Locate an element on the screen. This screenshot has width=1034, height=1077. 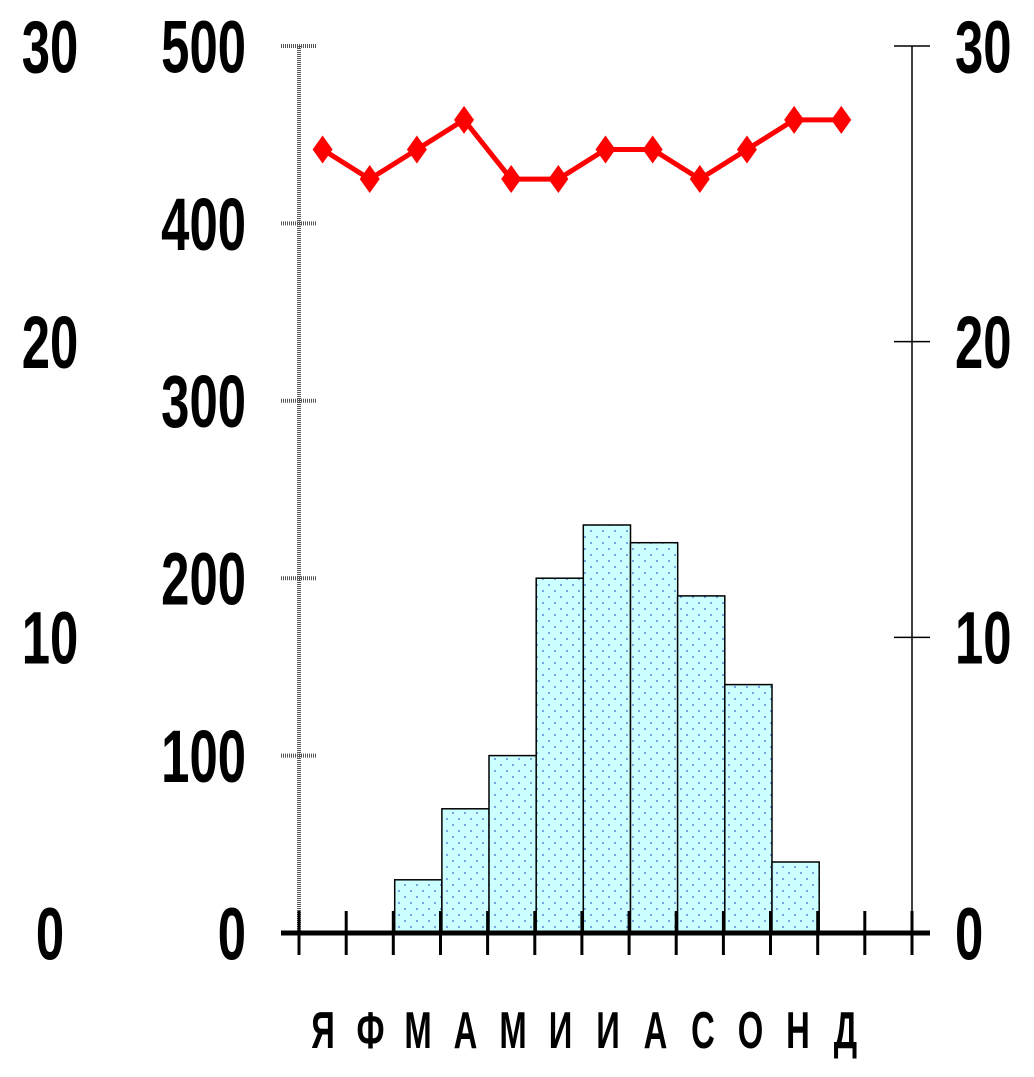
left-outer-tick-label: 0 is located at coordinates (50, 934).